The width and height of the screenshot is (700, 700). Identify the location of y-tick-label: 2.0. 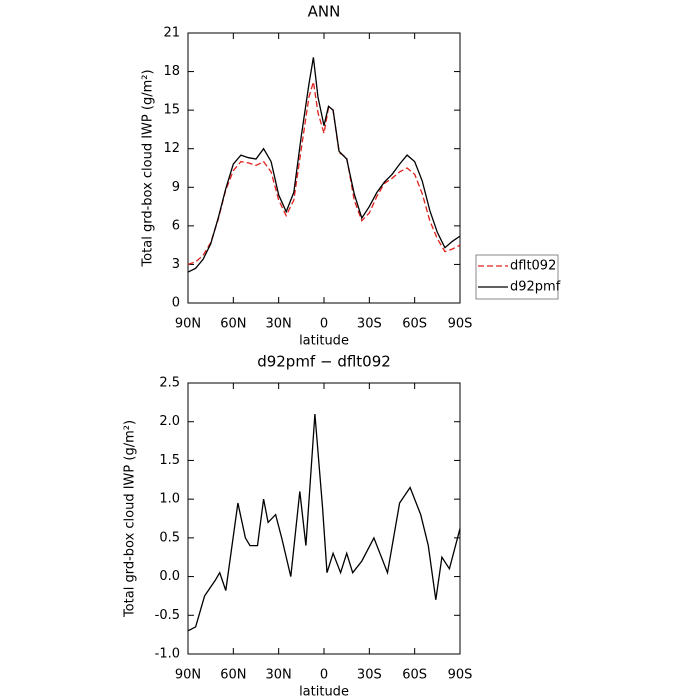
(169, 421).